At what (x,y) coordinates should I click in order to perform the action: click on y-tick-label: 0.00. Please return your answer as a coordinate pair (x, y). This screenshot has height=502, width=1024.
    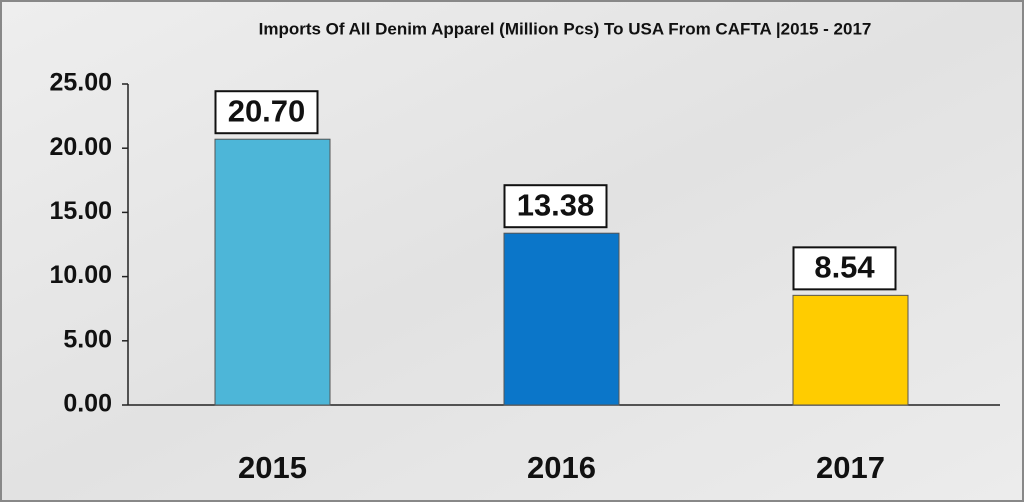
    Looking at the image, I should click on (87, 404).